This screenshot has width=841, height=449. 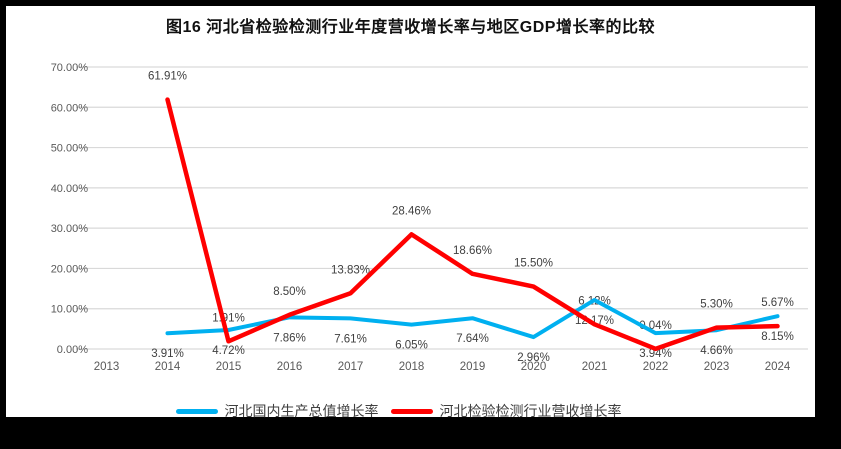 What do you see at coordinates (412, 367) in the screenshot?
I see `x-axis-tick-label: 2018` at bounding box center [412, 367].